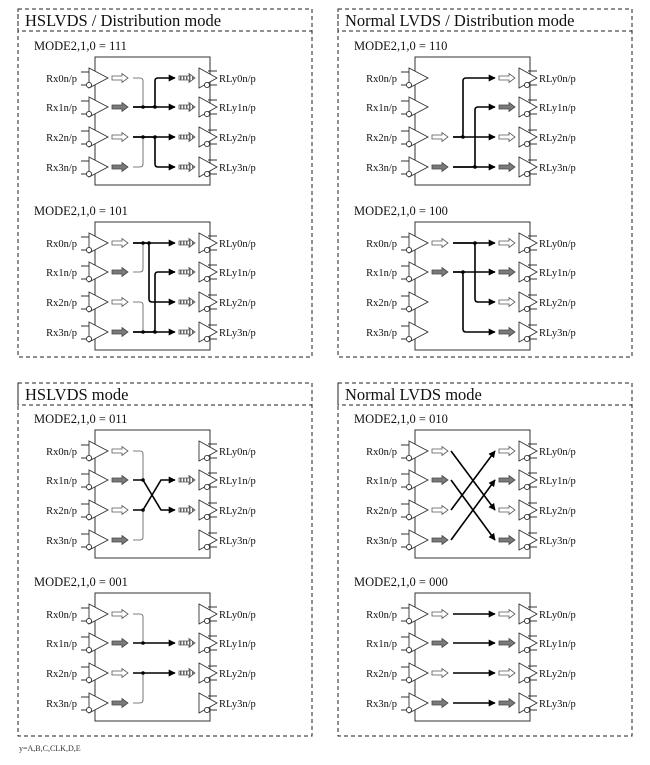  Describe the element at coordinates (237, 644) in the screenshot. I see `output-label: RLy1n/p` at that location.